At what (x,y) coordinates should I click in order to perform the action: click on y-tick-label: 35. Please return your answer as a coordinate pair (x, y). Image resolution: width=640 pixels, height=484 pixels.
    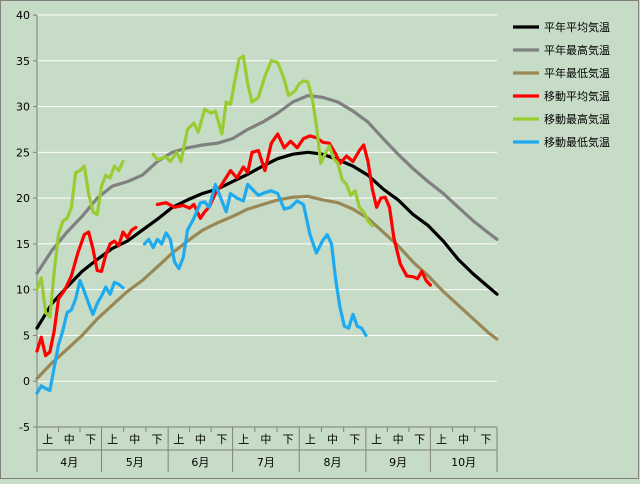
    Looking at the image, I should click on (23, 61).